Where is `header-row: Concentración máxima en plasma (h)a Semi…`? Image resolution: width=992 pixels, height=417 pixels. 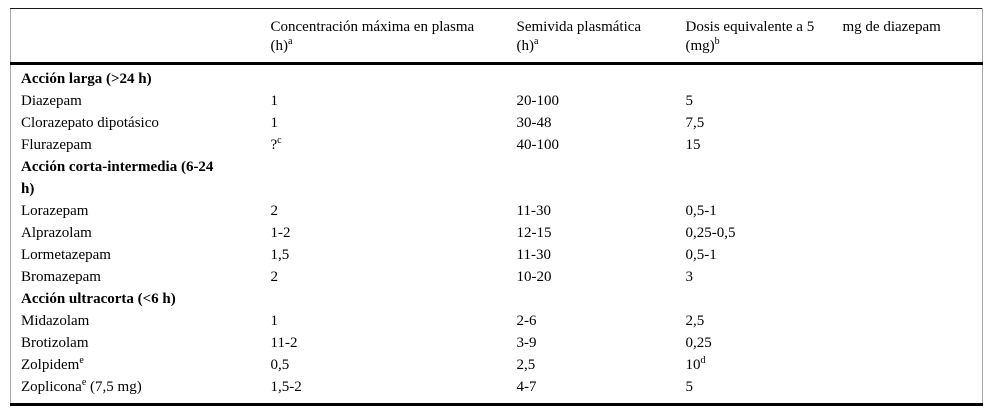 header-row: Concentración máxima en plasma (h)a Semi… is located at coordinates (496, 36).